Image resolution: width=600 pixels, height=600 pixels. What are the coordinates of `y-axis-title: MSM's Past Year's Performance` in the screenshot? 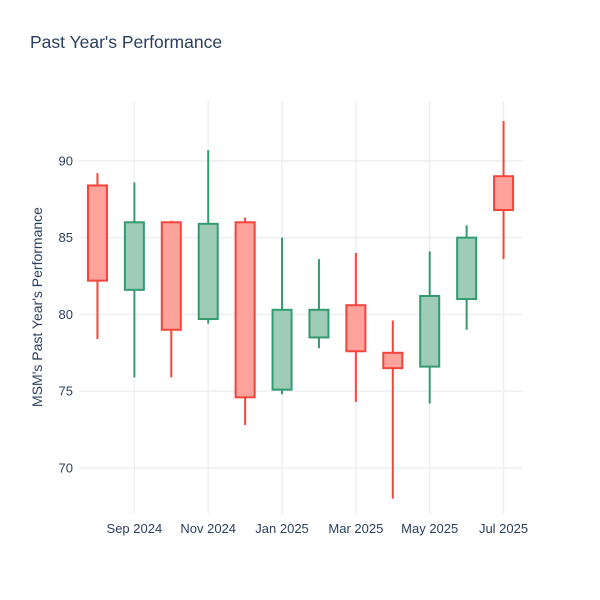 It's located at (37, 307).